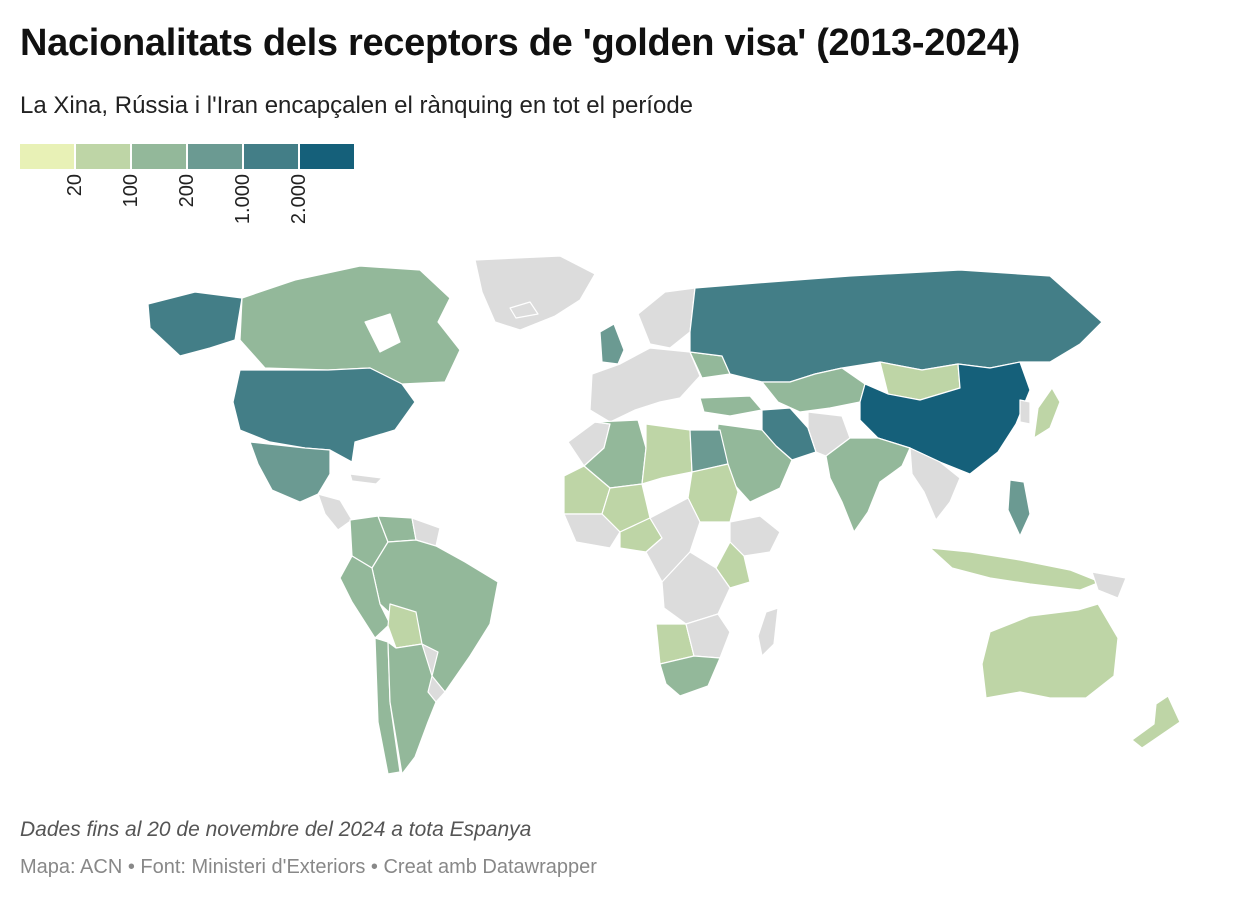 This screenshot has height=904, width=1240. I want to click on legend-tick: 200, so click(187, 209).